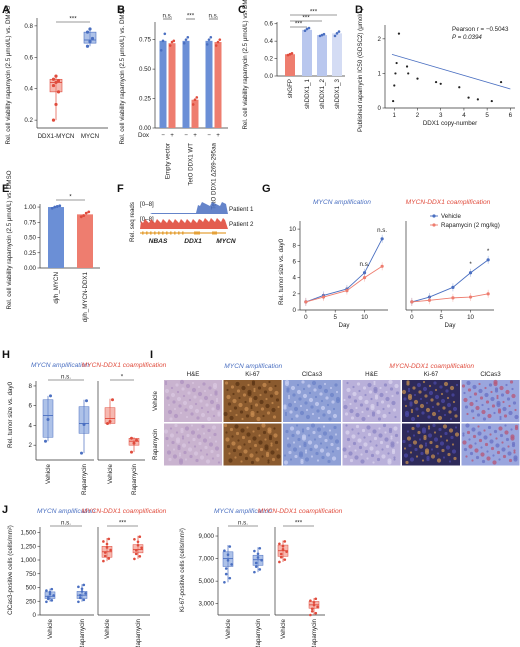 This screenshot has width=520, height=647. Describe the element at coordinates (29, 546) in the screenshot. I see `panelJ1-ytick-label: 1,250` at that location.